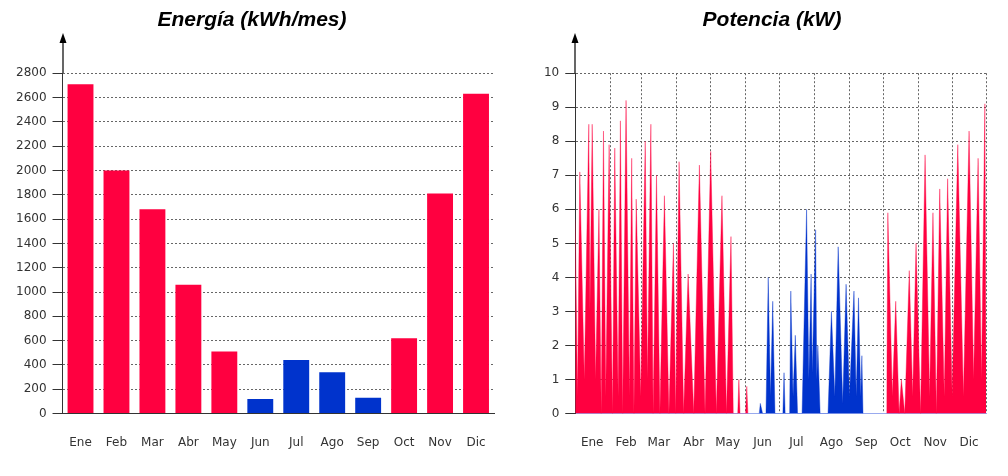 This screenshot has height=476, width=1008. What do you see at coordinates (35, 339) in the screenshot?
I see `y-tick-label: 600` at bounding box center [35, 339].